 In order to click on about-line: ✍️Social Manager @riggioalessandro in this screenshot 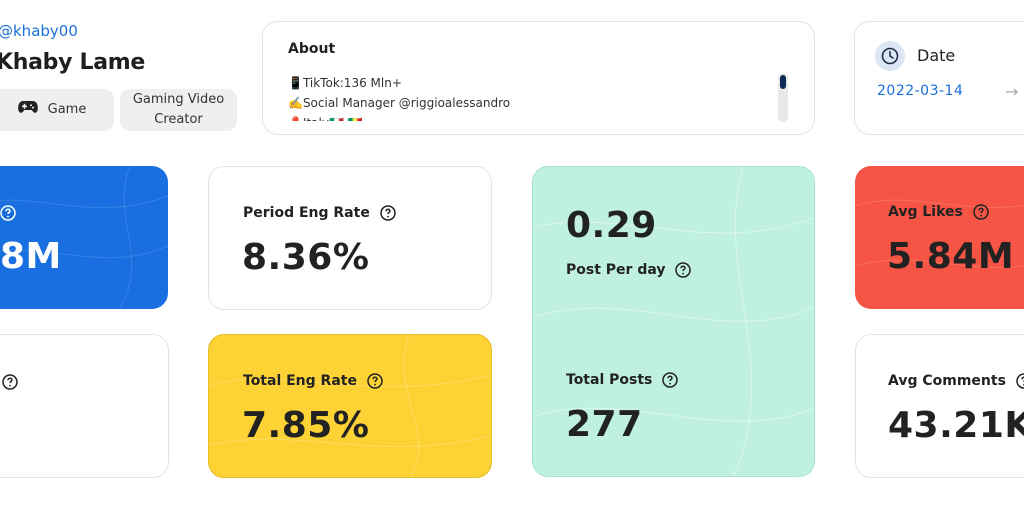, I will do `click(399, 103)`.